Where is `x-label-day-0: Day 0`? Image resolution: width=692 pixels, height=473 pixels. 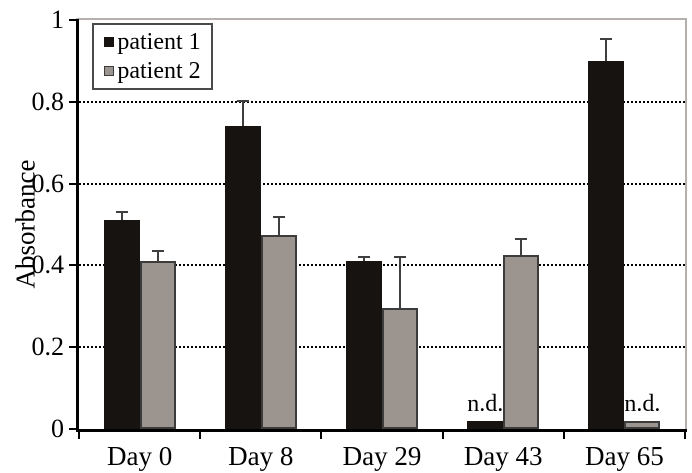 x-label-day-0: Day 0 is located at coordinates (139, 456).